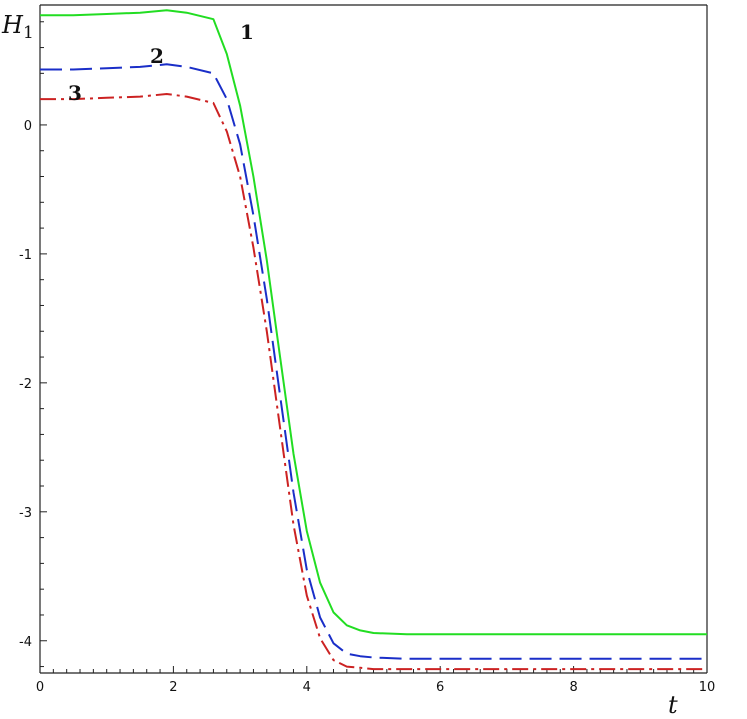 This screenshot has width=747, height=719. What do you see at coordinates (75, 93) in the screenshot?
I see `series-label-3: 3` at bounding box center [75, 93].